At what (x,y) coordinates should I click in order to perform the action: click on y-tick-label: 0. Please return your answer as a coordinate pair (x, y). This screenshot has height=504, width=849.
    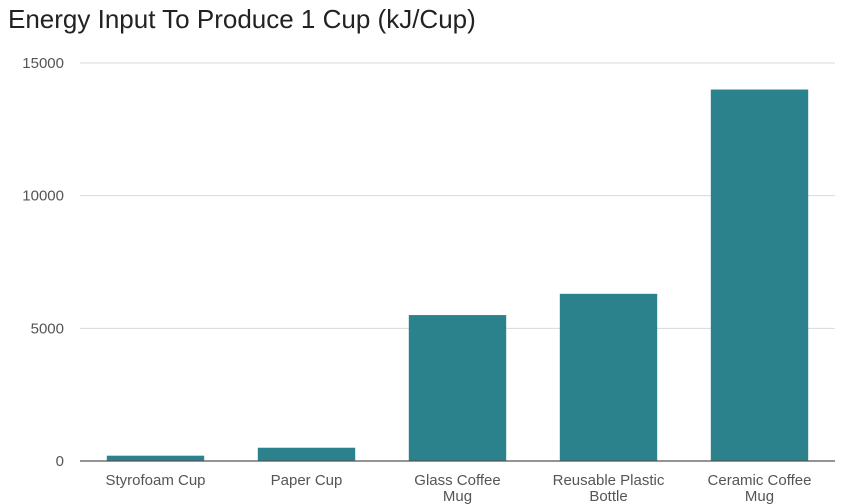
    Looking at the image, I should click on (60, 461).